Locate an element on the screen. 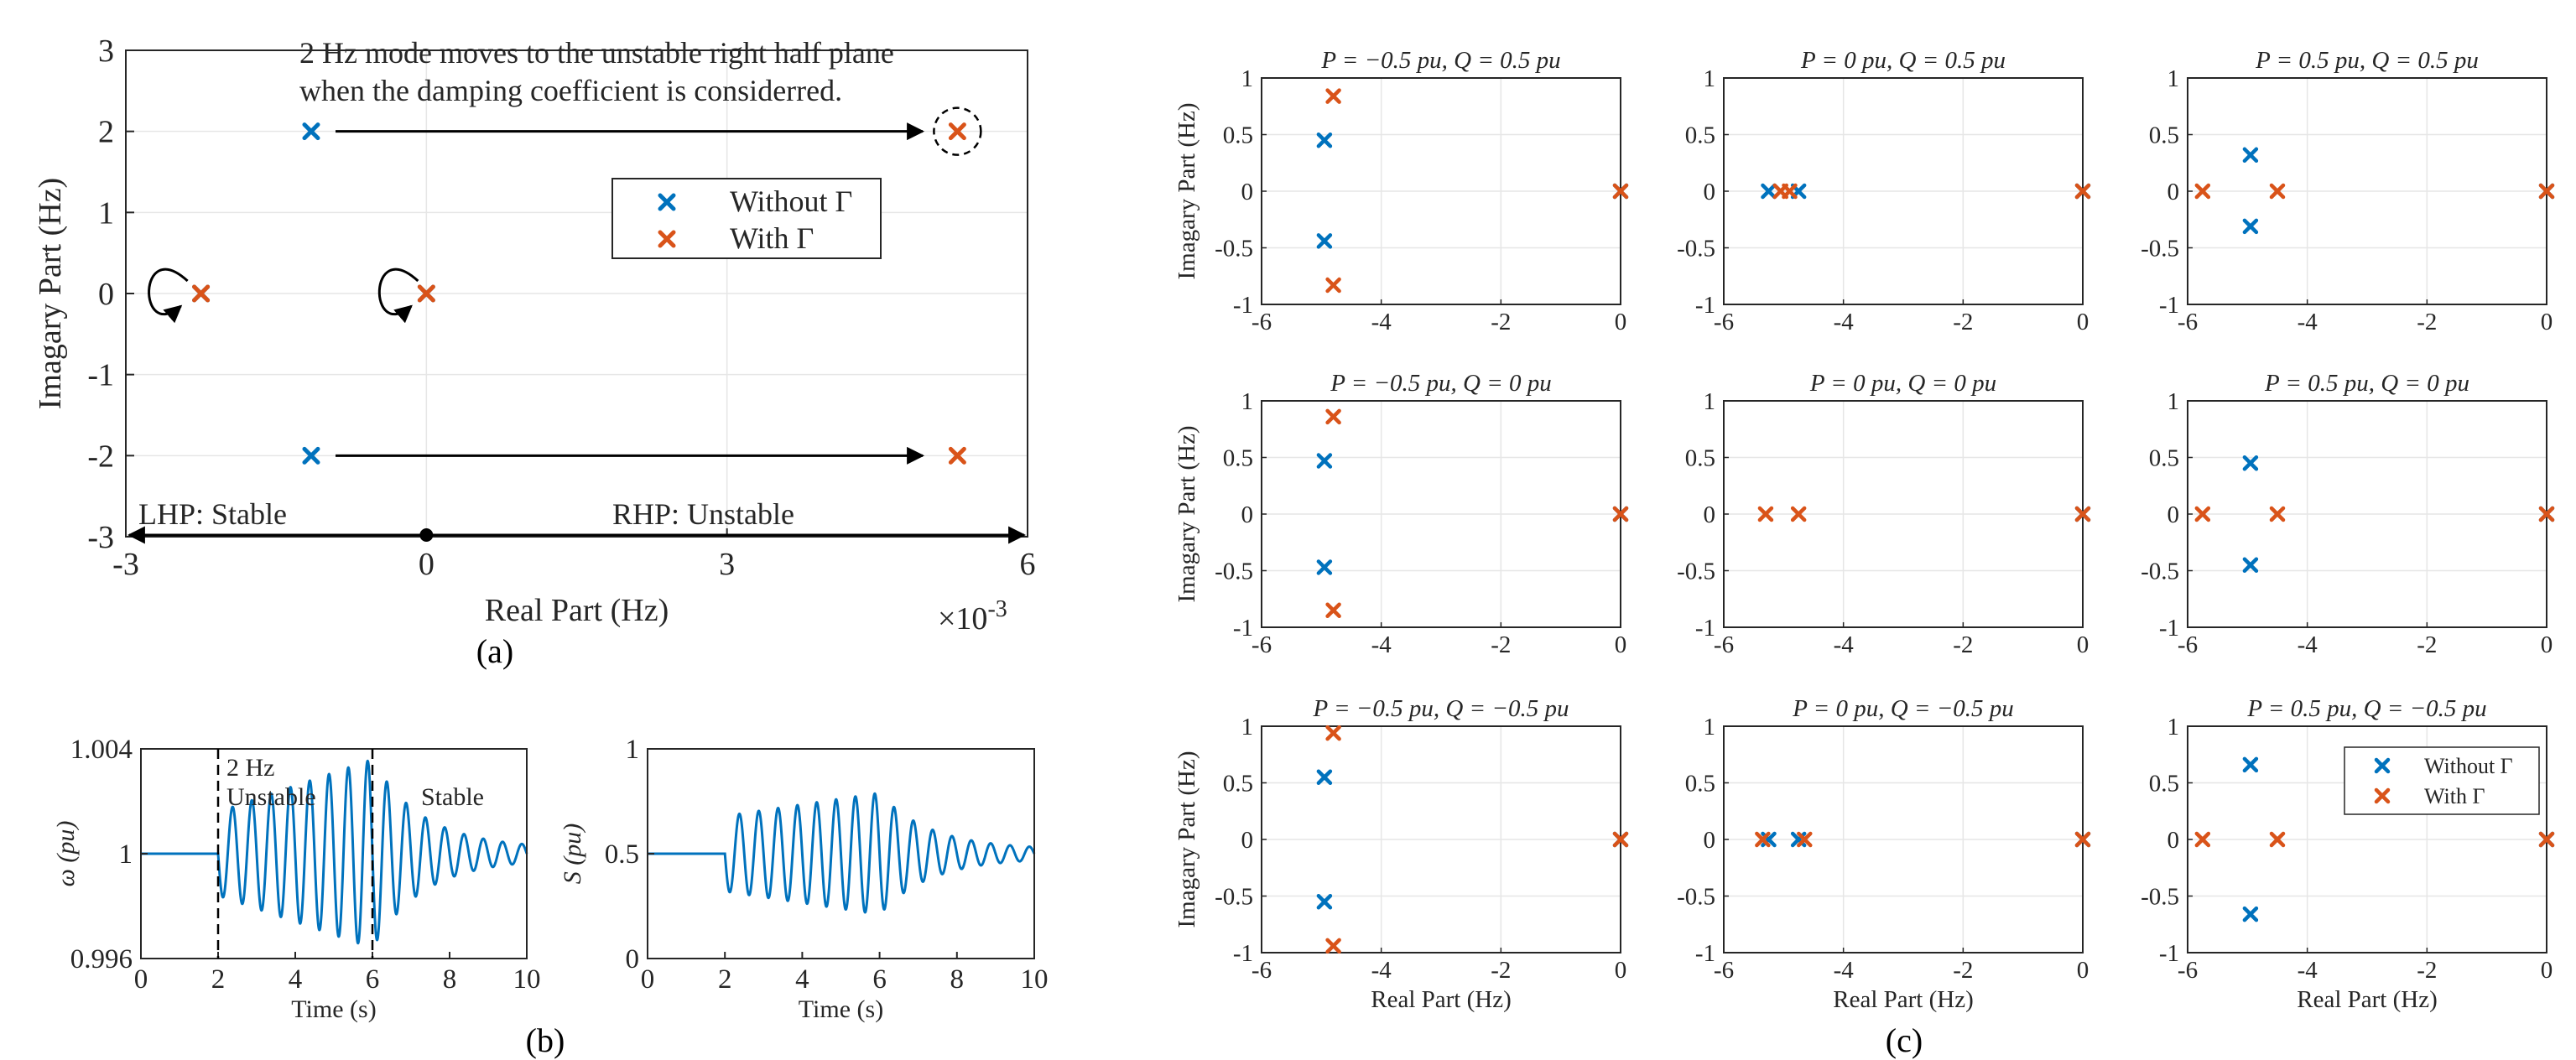 The height and width of the screenshot is (1060, 2576). b-left-unstable-label-1: 2 Hz is located at coordinates (250, 768).